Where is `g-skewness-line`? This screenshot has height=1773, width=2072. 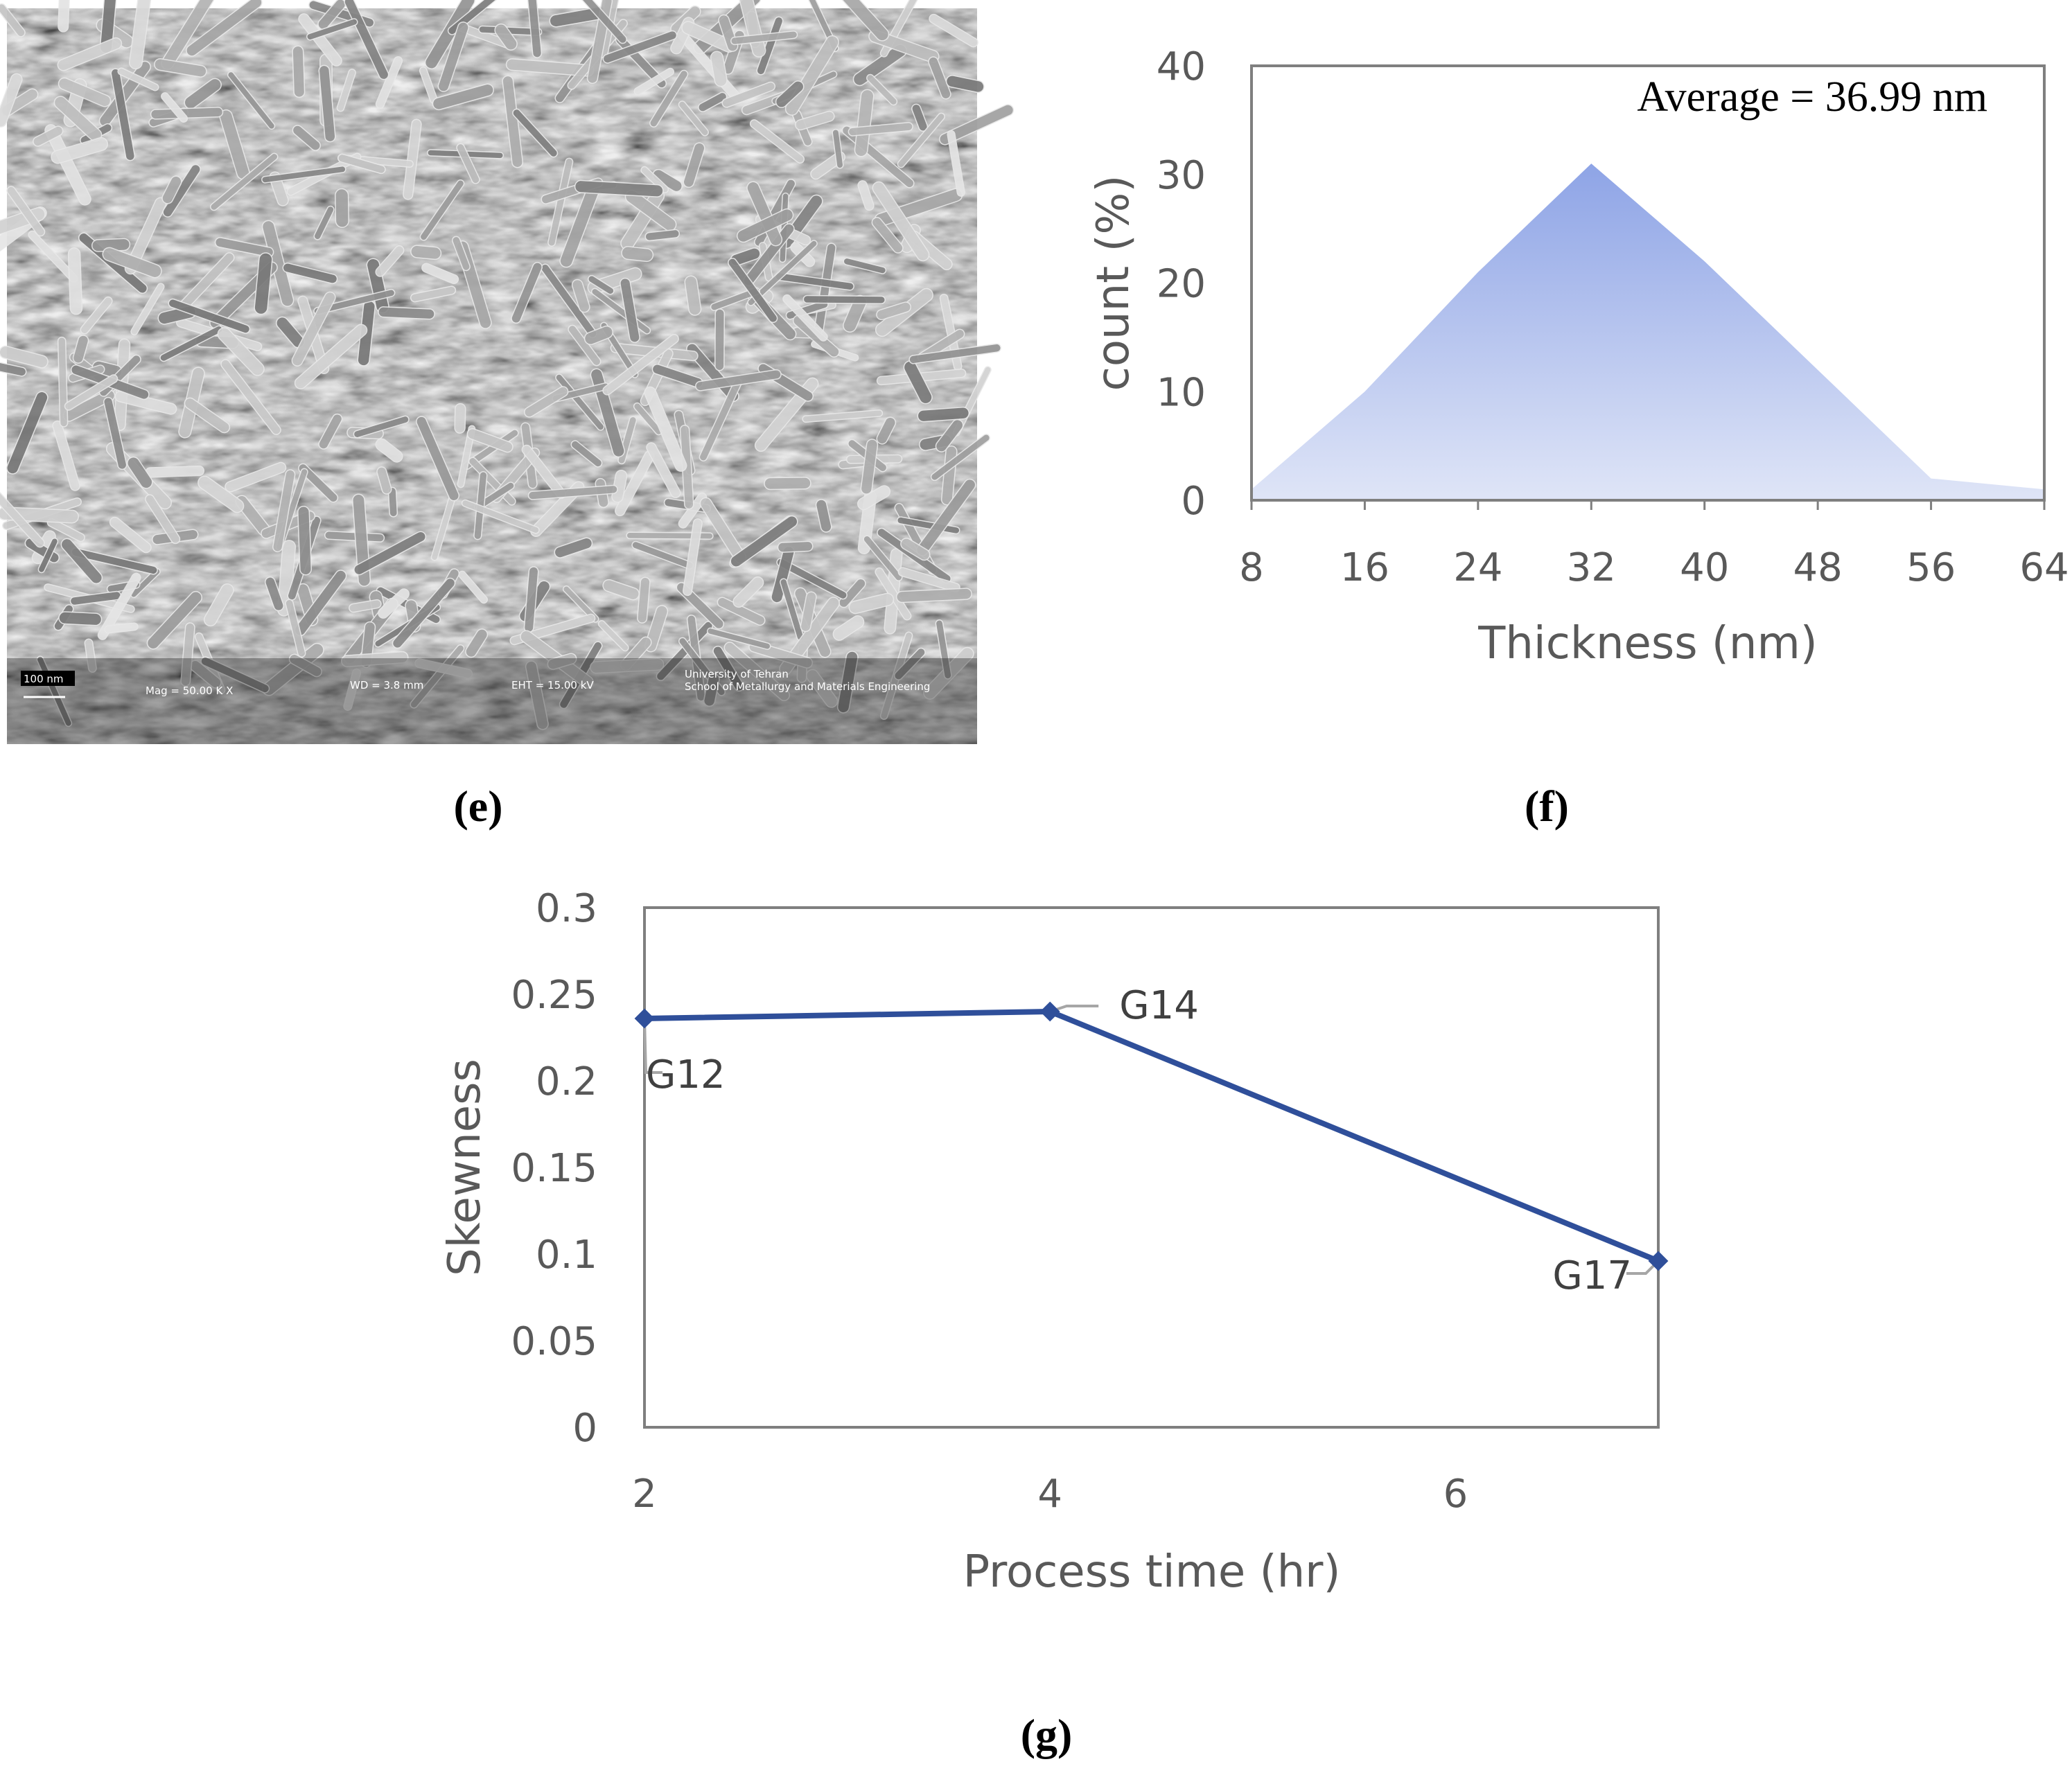 g-skewness-line is located at coordinates (1152, 1136).